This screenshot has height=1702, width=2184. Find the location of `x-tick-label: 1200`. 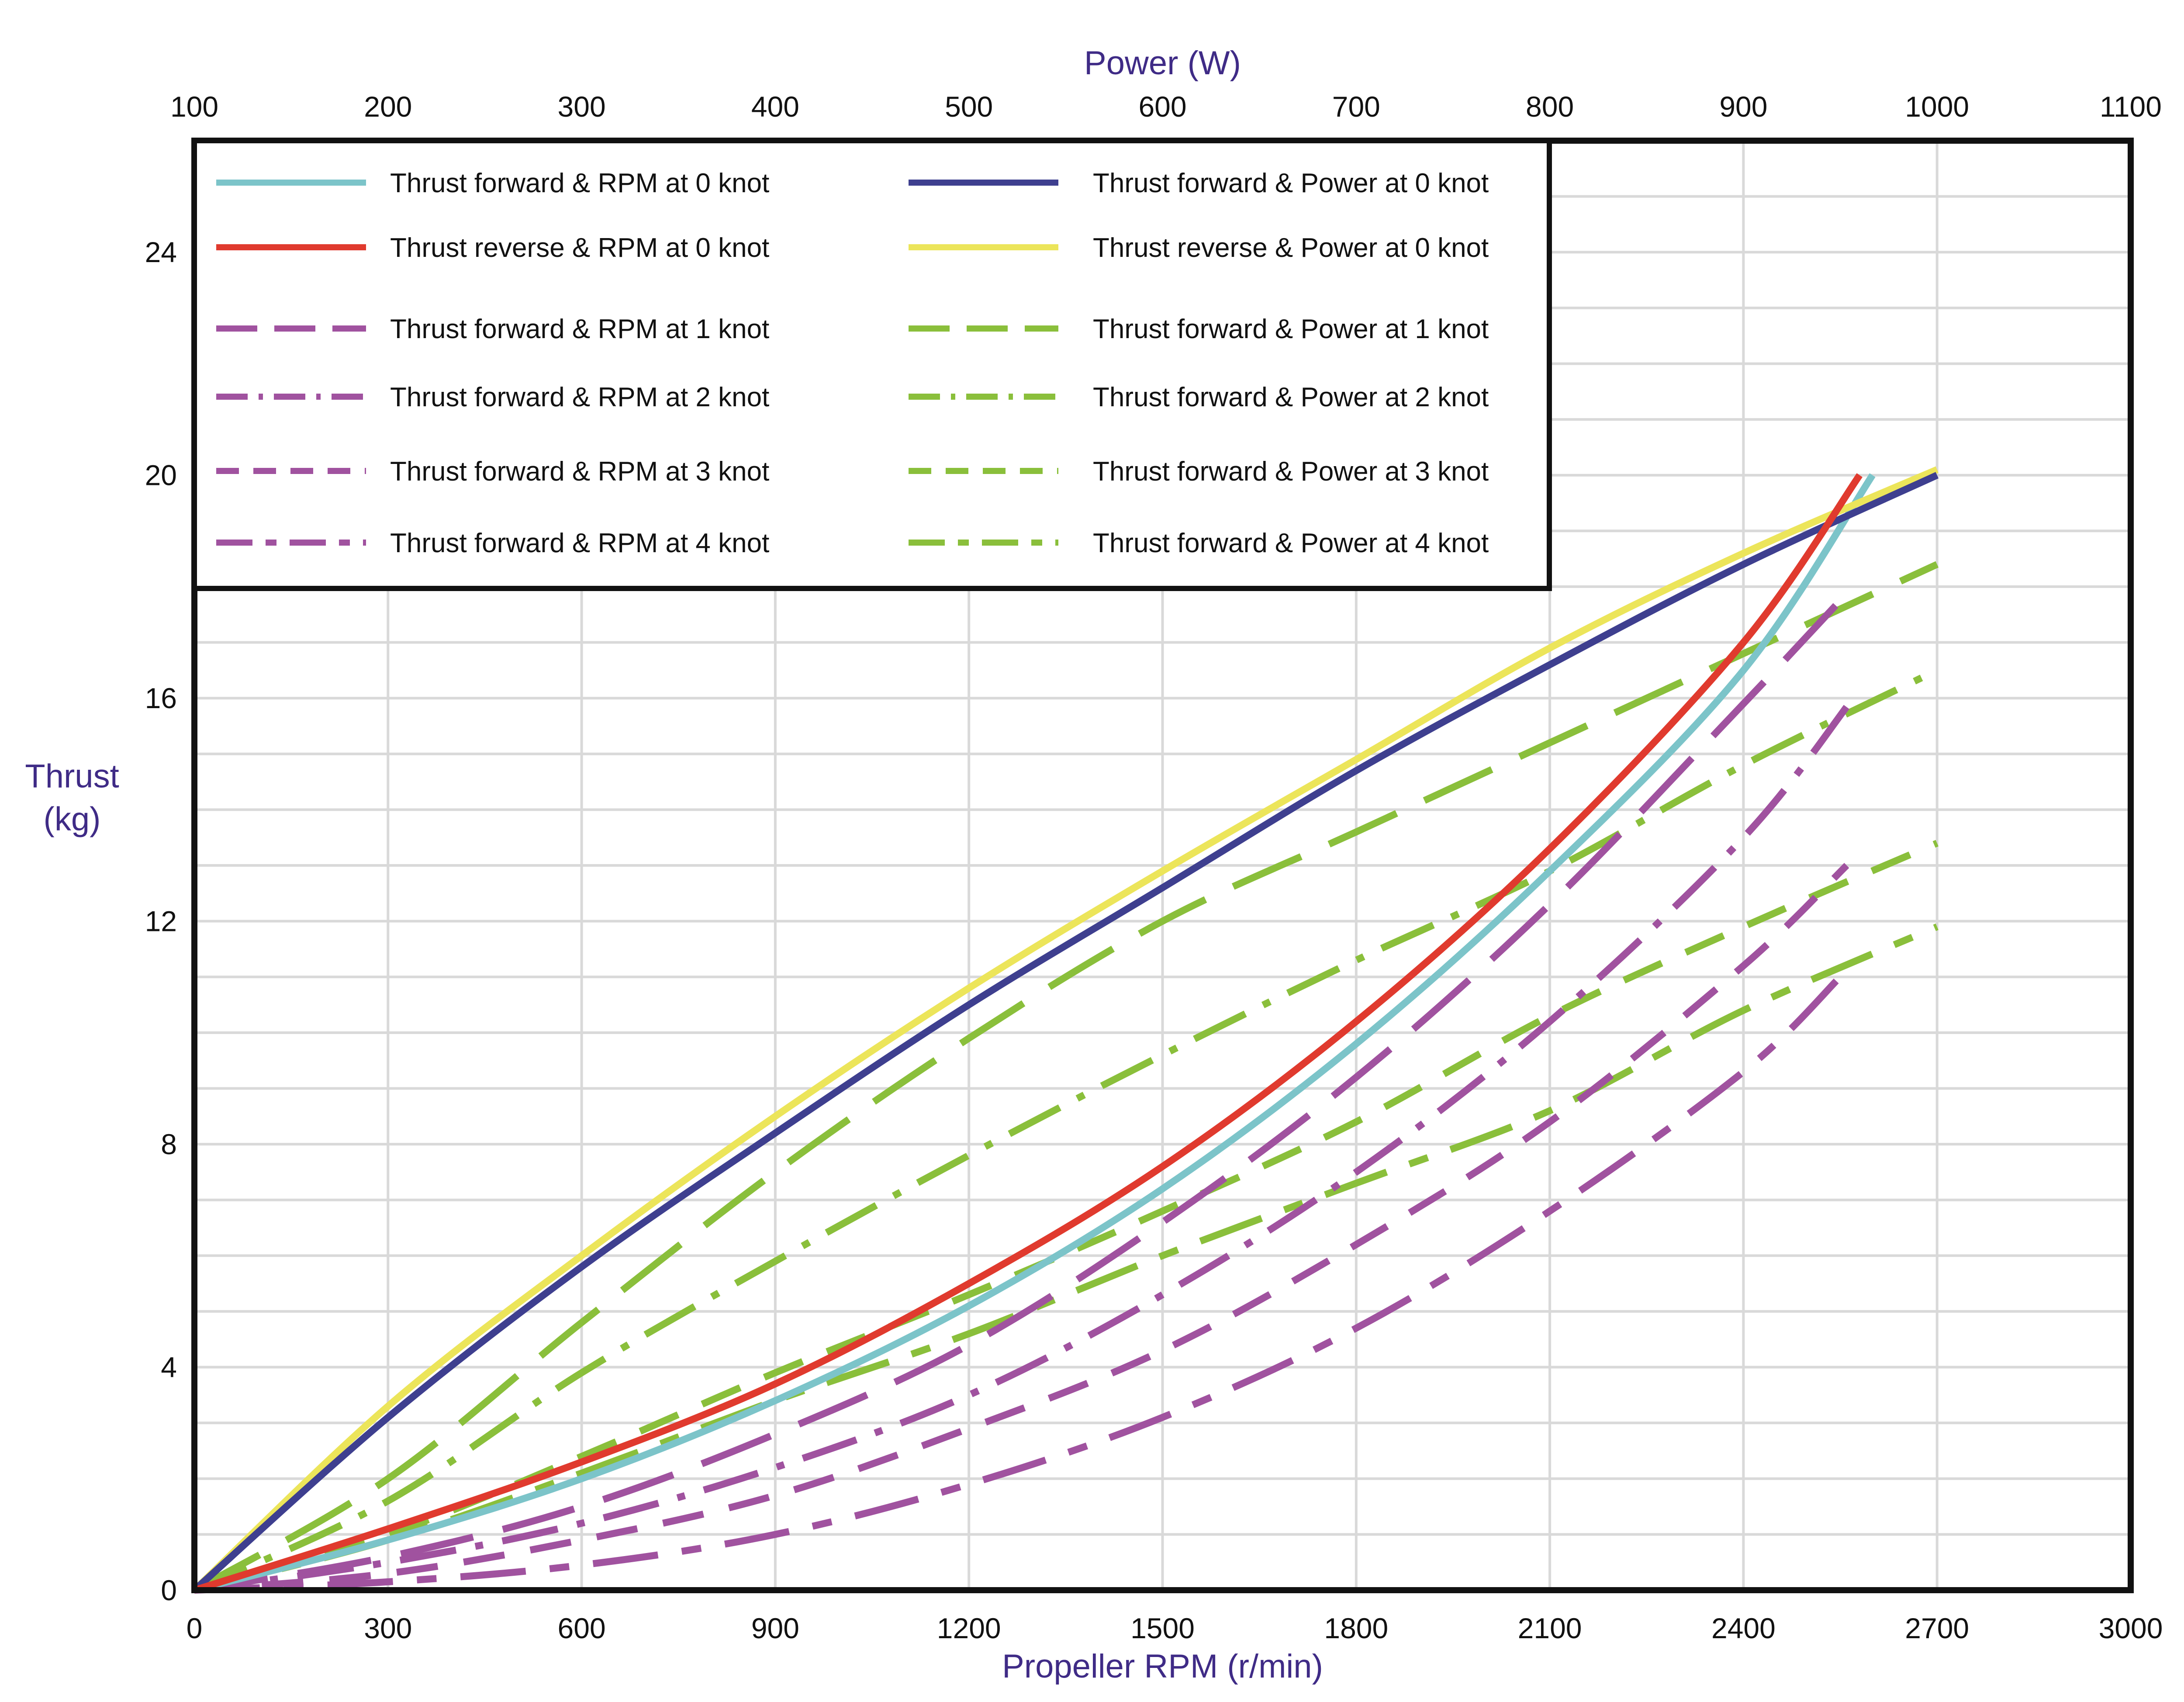

x-tick-label: 1200 is located at coordinates (969, 1628).